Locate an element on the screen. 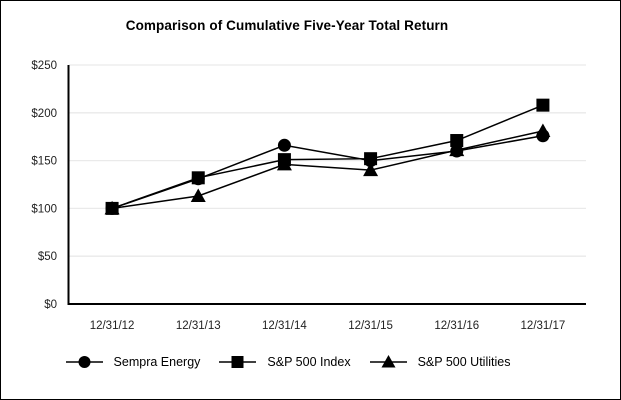  legend-marker-circle is located at coordinates (84, 362).